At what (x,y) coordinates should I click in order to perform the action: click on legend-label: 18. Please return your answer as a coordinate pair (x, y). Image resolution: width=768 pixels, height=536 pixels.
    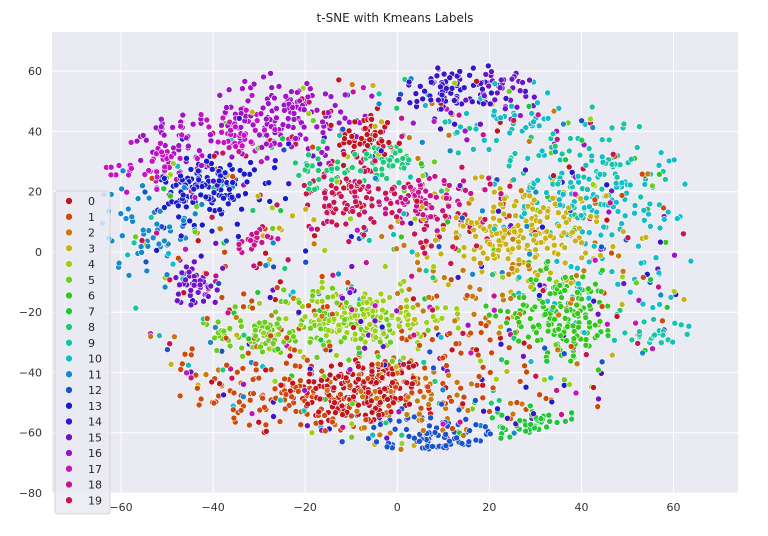
    Looking at the image, I should click on (95, 485).